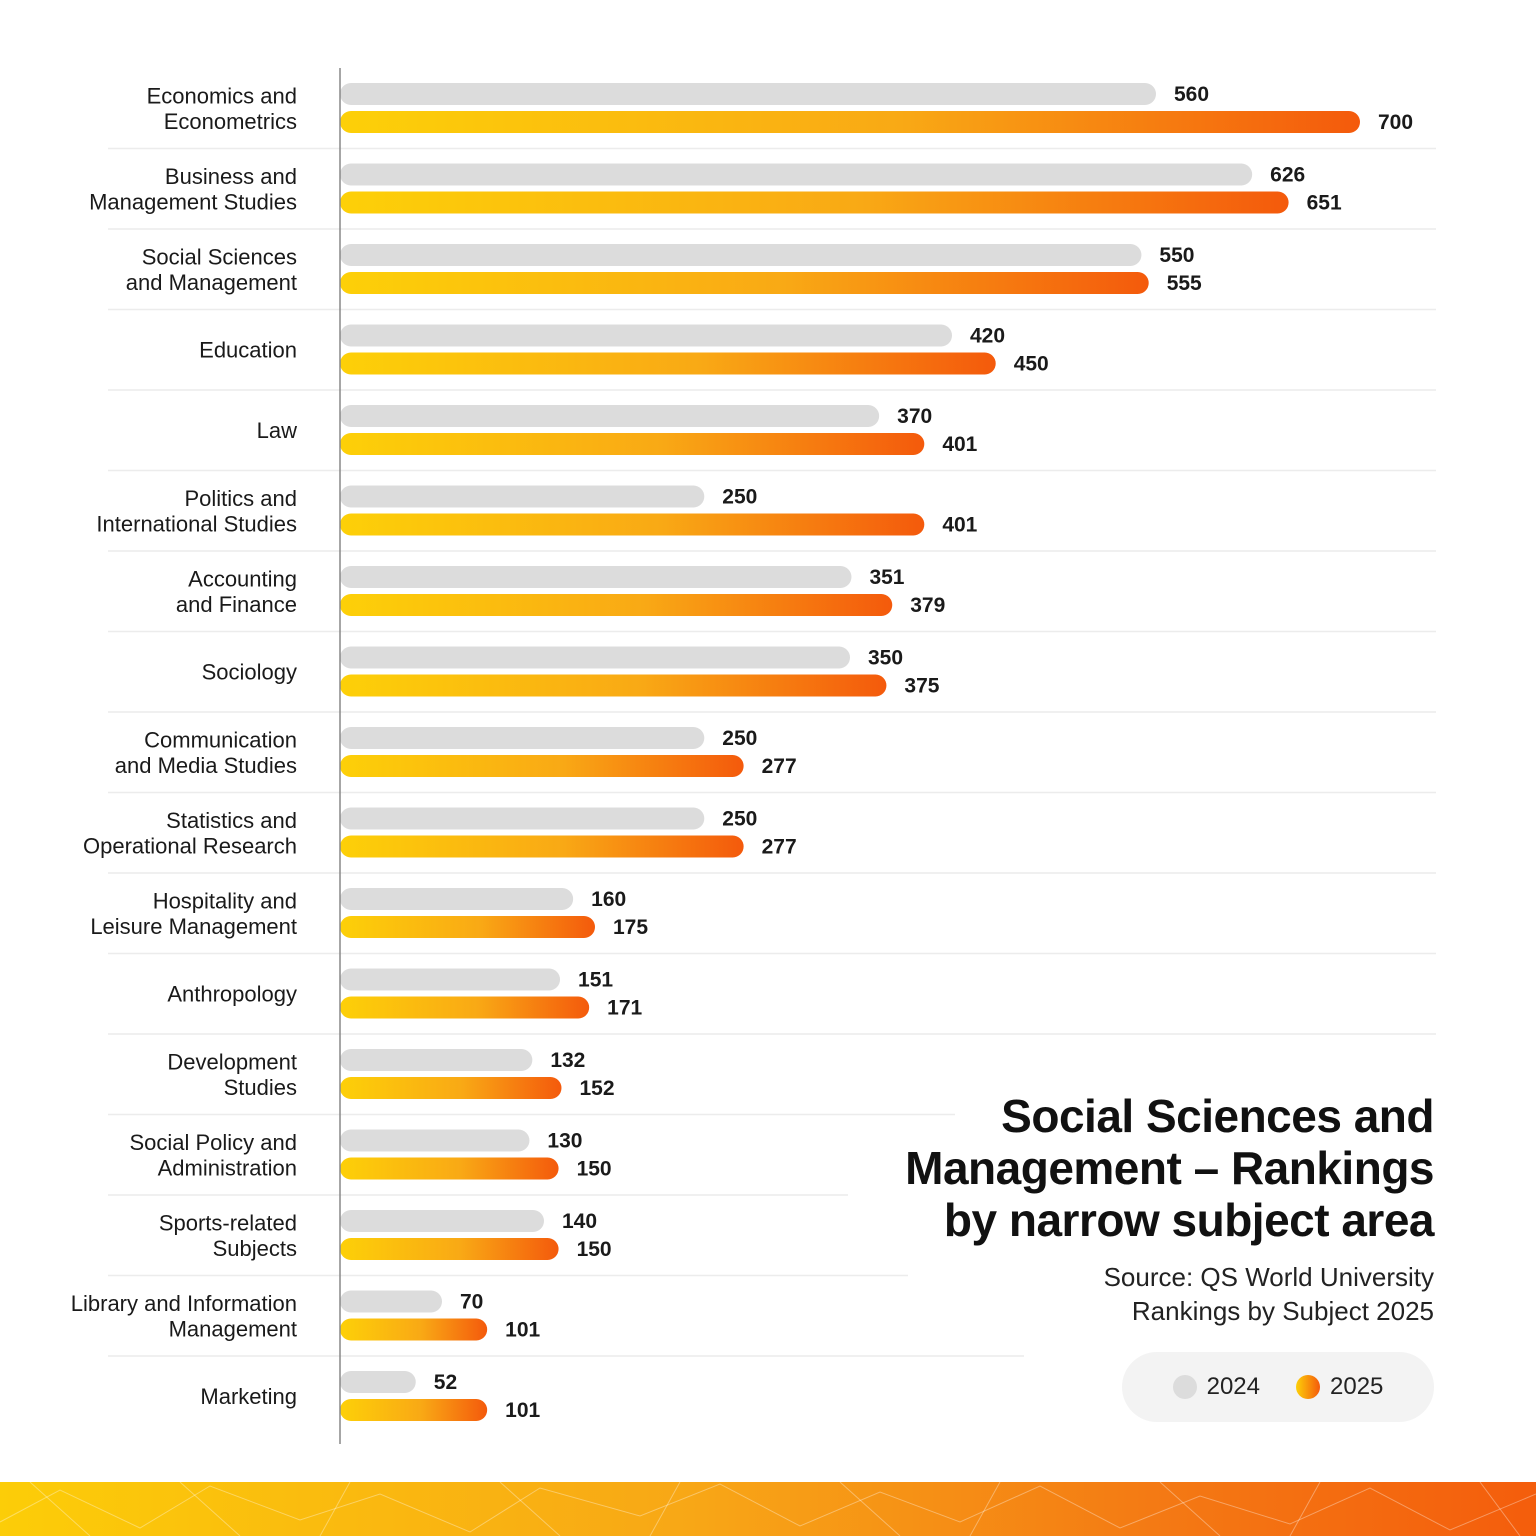 Image resolution: width=1536 pixels, height=1536 pixels. What do you see at coordinates (260, 1087) in the screenshot?
I see `category-label: Studies` at bounding box center [260, 1087].